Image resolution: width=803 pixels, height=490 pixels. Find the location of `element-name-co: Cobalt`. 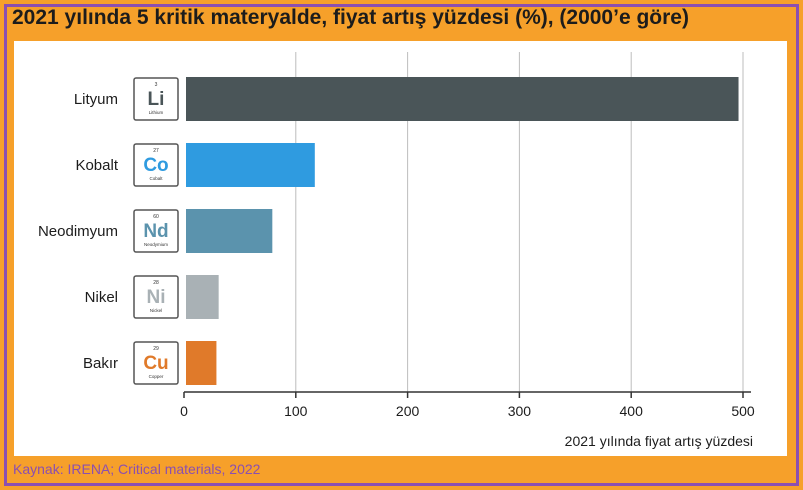

element-name-co: Cobalt is located at coordinates (156, 178).